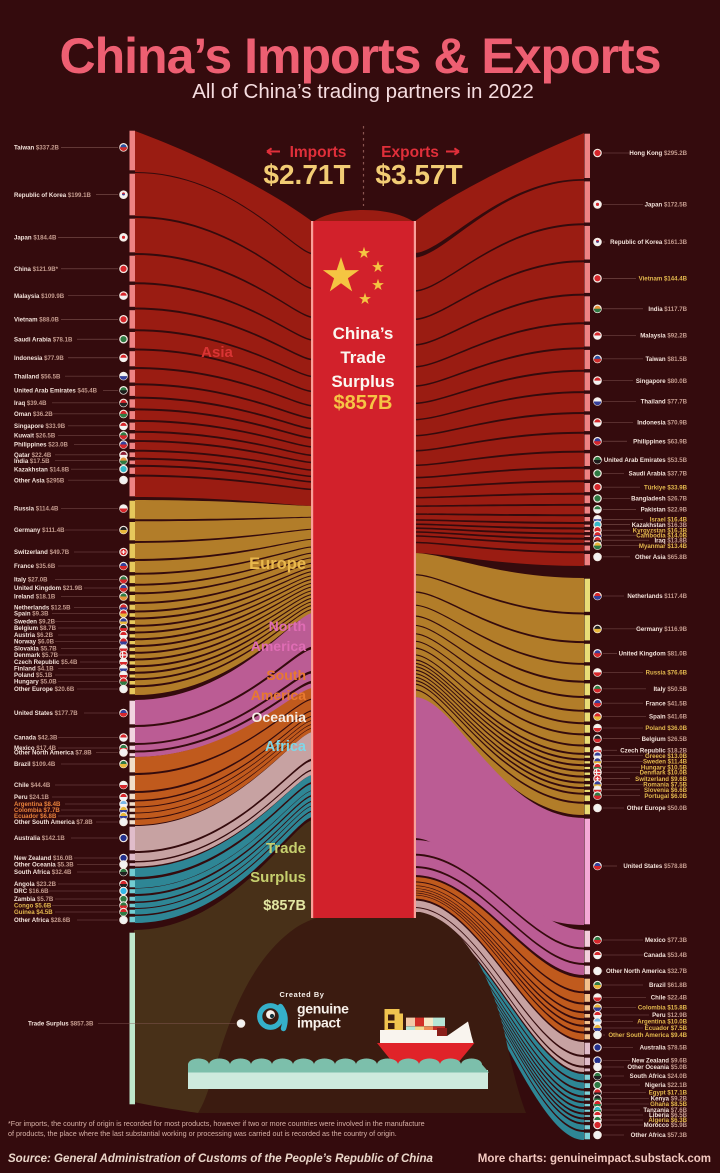  Describe the element at coordinates (39, 358) in the screenshot. I see `svg-text: Indonesia $77.9B` at that location.